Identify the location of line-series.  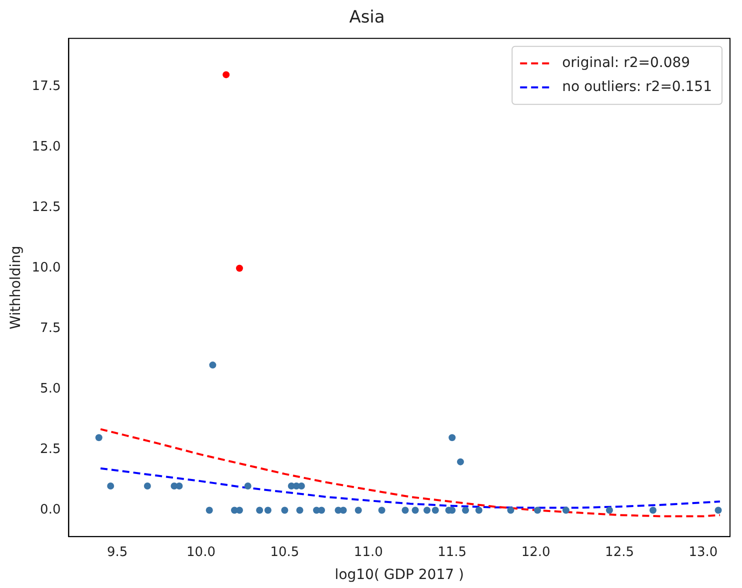
(410, 473).